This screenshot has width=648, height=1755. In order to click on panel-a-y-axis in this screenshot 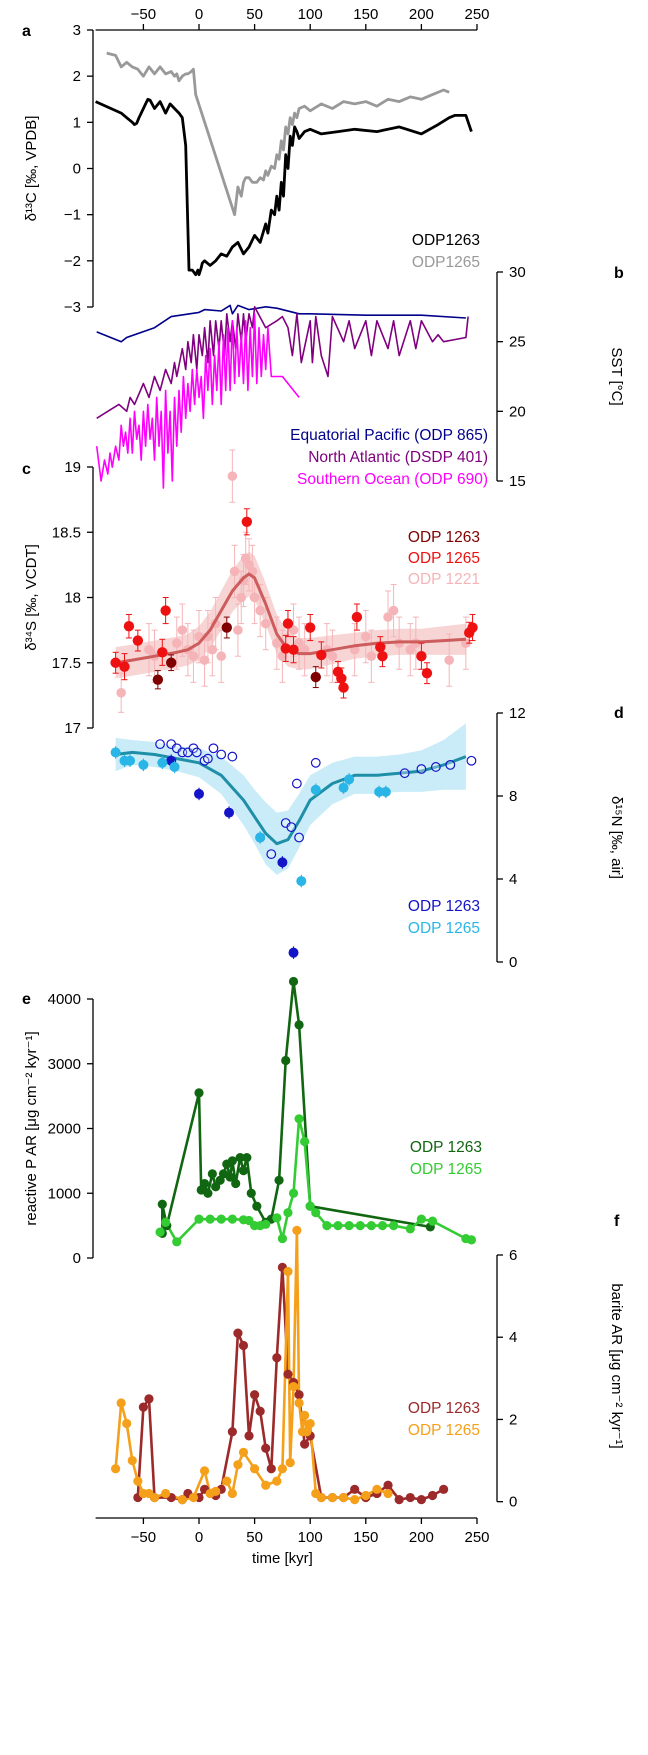, I will do `click(90, 168)`.